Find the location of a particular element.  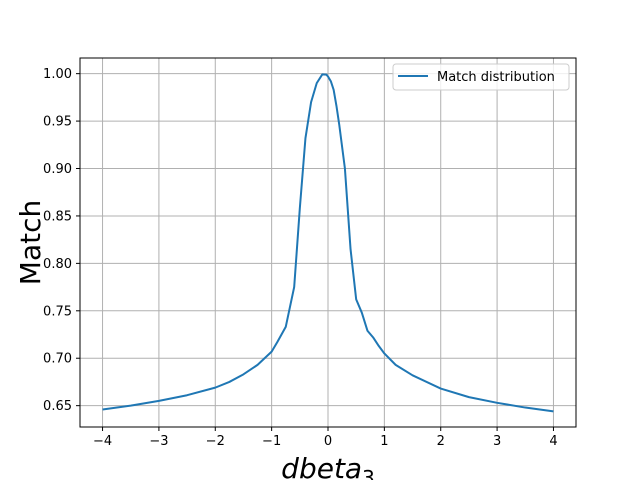

y-tick-label: 0.90 is located at coordinates (57, 169).